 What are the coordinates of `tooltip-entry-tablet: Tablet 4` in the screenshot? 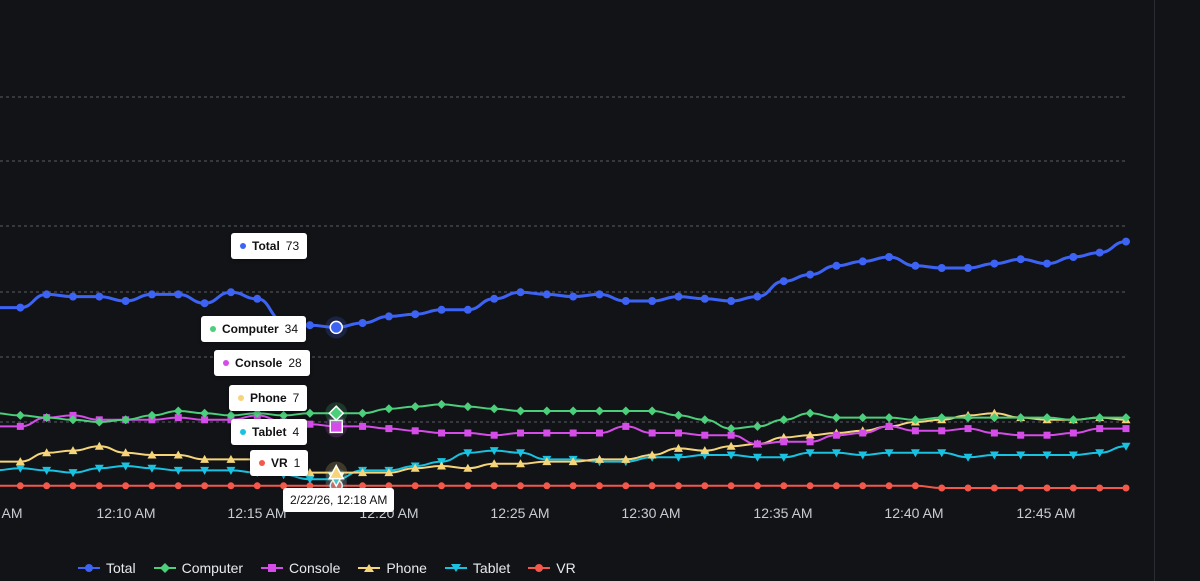 It's located at (269, 432).